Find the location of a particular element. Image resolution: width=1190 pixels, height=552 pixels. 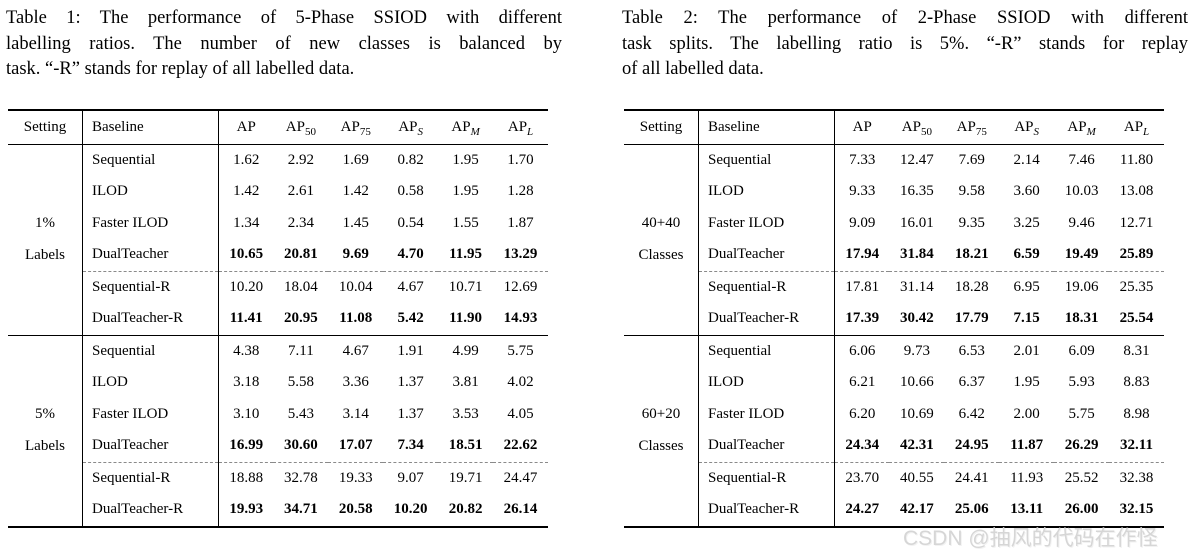

metric-value: 34.71 is located at coordinates (300, 509).